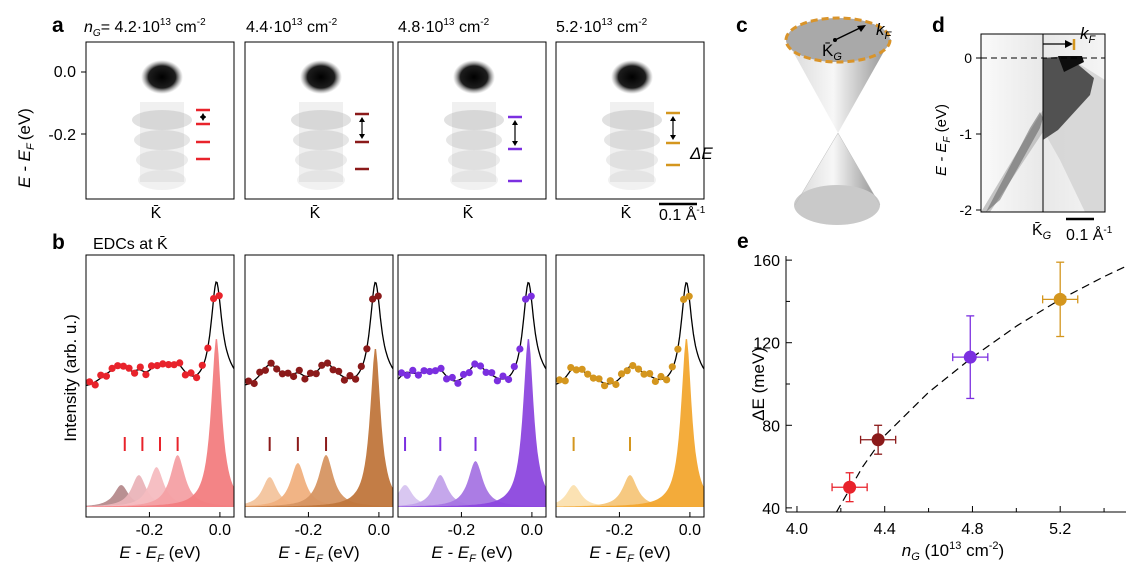 The width and height of the screenshot is (1126, 568). I want to click on panel-c-kf: kF, so click(884, 31).